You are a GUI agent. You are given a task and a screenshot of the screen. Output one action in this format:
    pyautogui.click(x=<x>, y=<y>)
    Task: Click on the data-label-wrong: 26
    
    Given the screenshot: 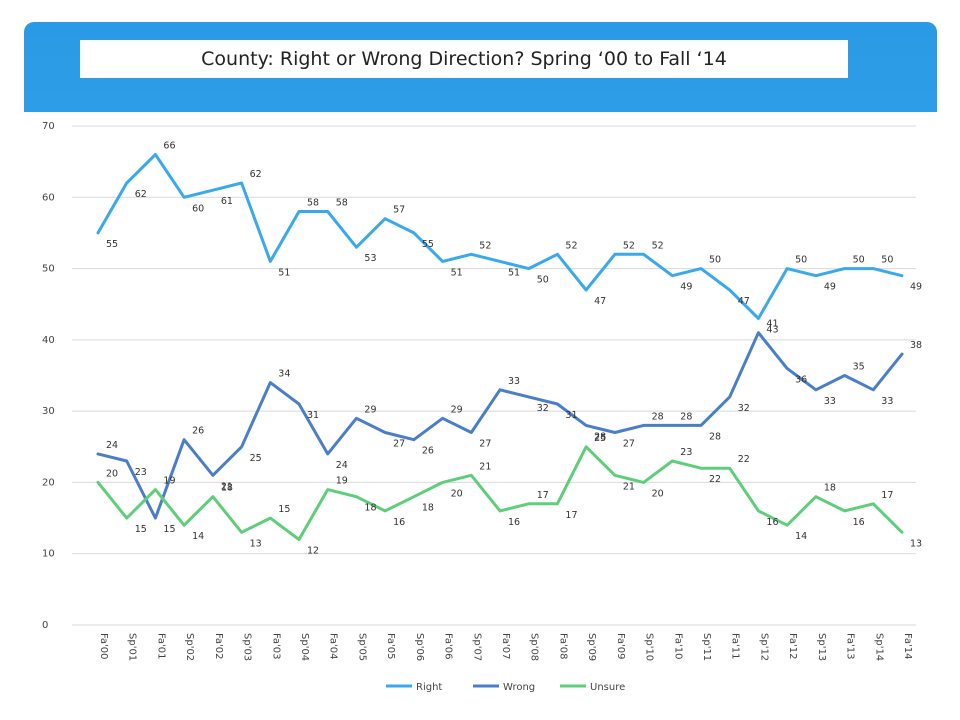 What is the action you would take?
    pyautogui.click(x=428, y=451)
    